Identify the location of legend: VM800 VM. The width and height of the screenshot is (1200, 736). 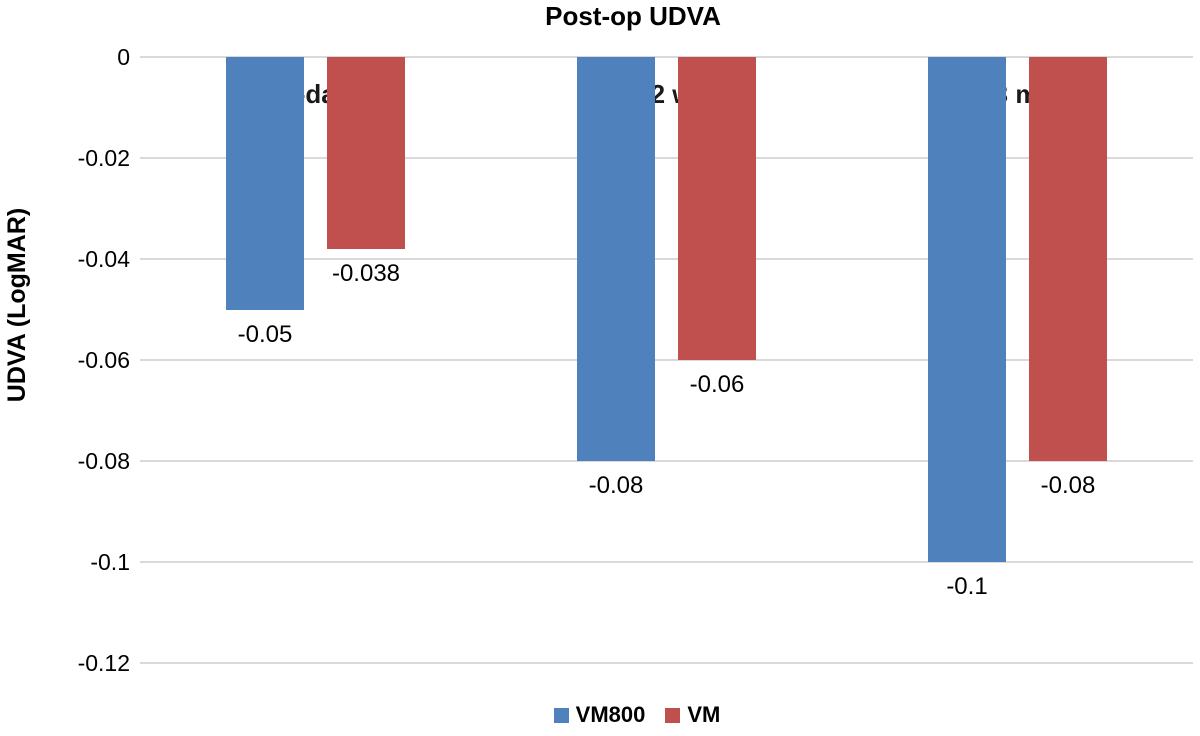
(600, 715).